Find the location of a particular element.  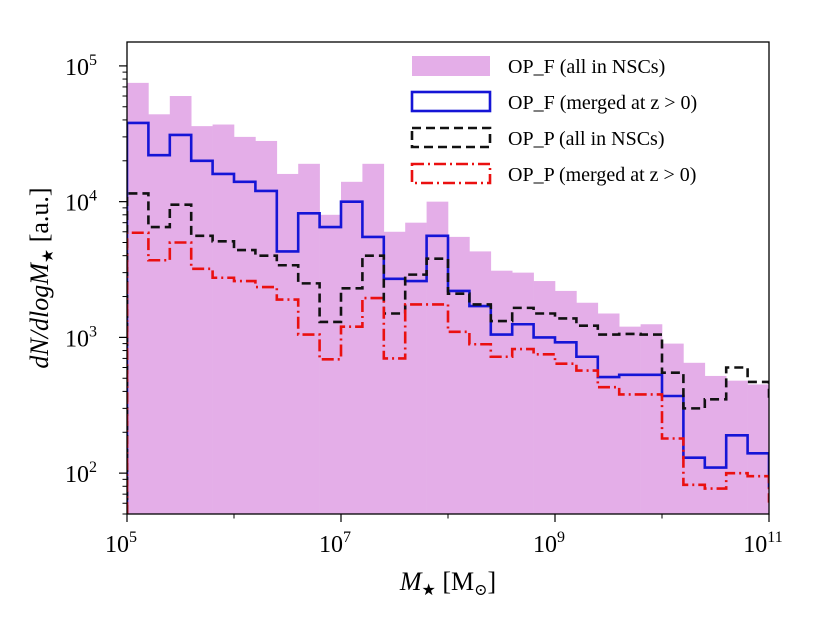

x-tick-label-9: 10⁹ is located at coordinates (549, 543).